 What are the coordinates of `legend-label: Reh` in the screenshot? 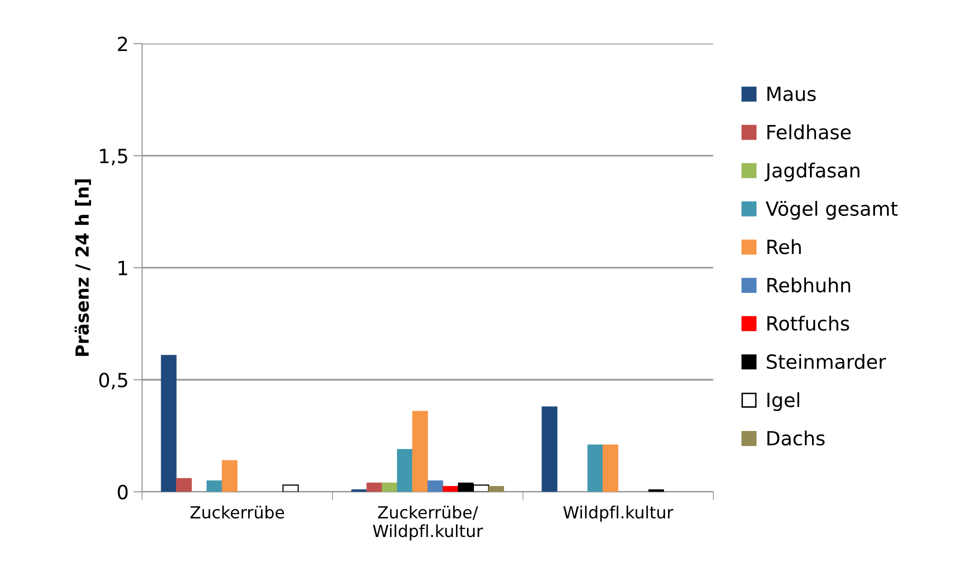 It's located at (784, 246).